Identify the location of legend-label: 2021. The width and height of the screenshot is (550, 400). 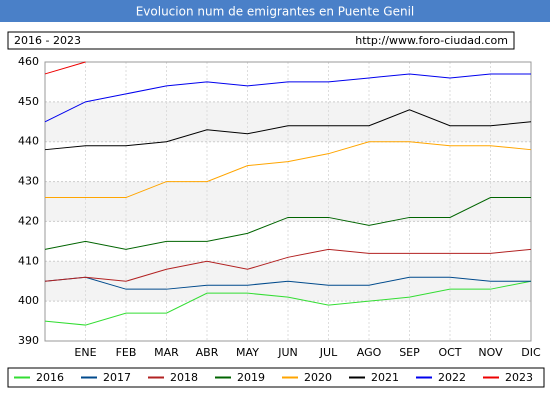
(385, 377).